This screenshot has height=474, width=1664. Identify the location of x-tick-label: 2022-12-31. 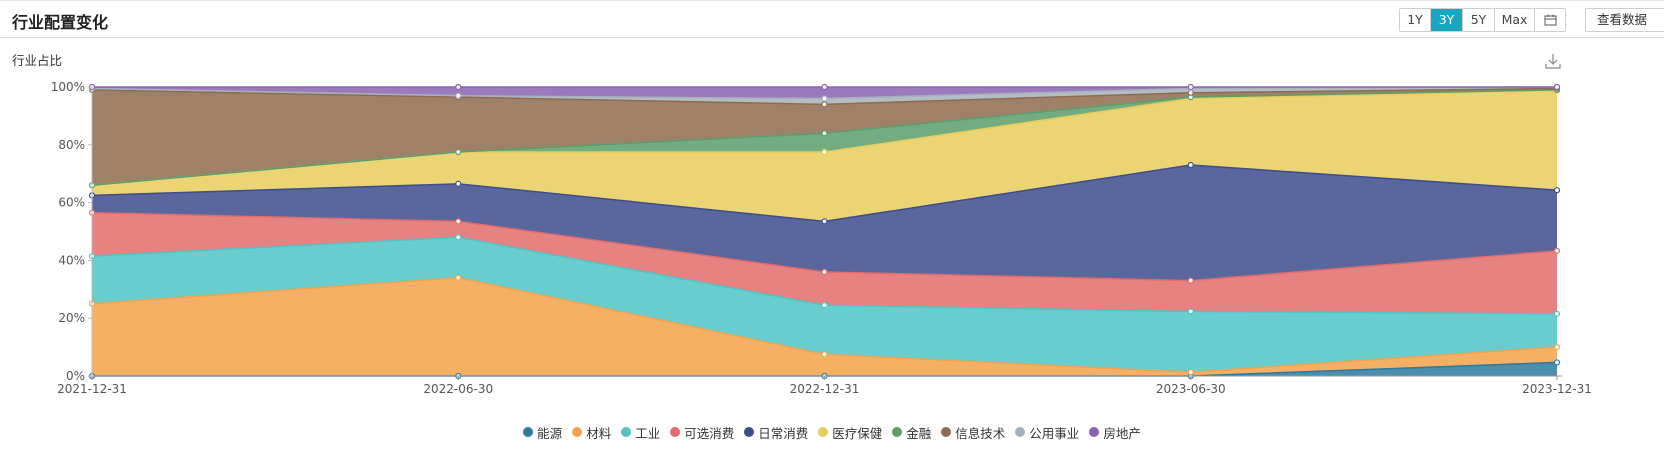
(825, 389).